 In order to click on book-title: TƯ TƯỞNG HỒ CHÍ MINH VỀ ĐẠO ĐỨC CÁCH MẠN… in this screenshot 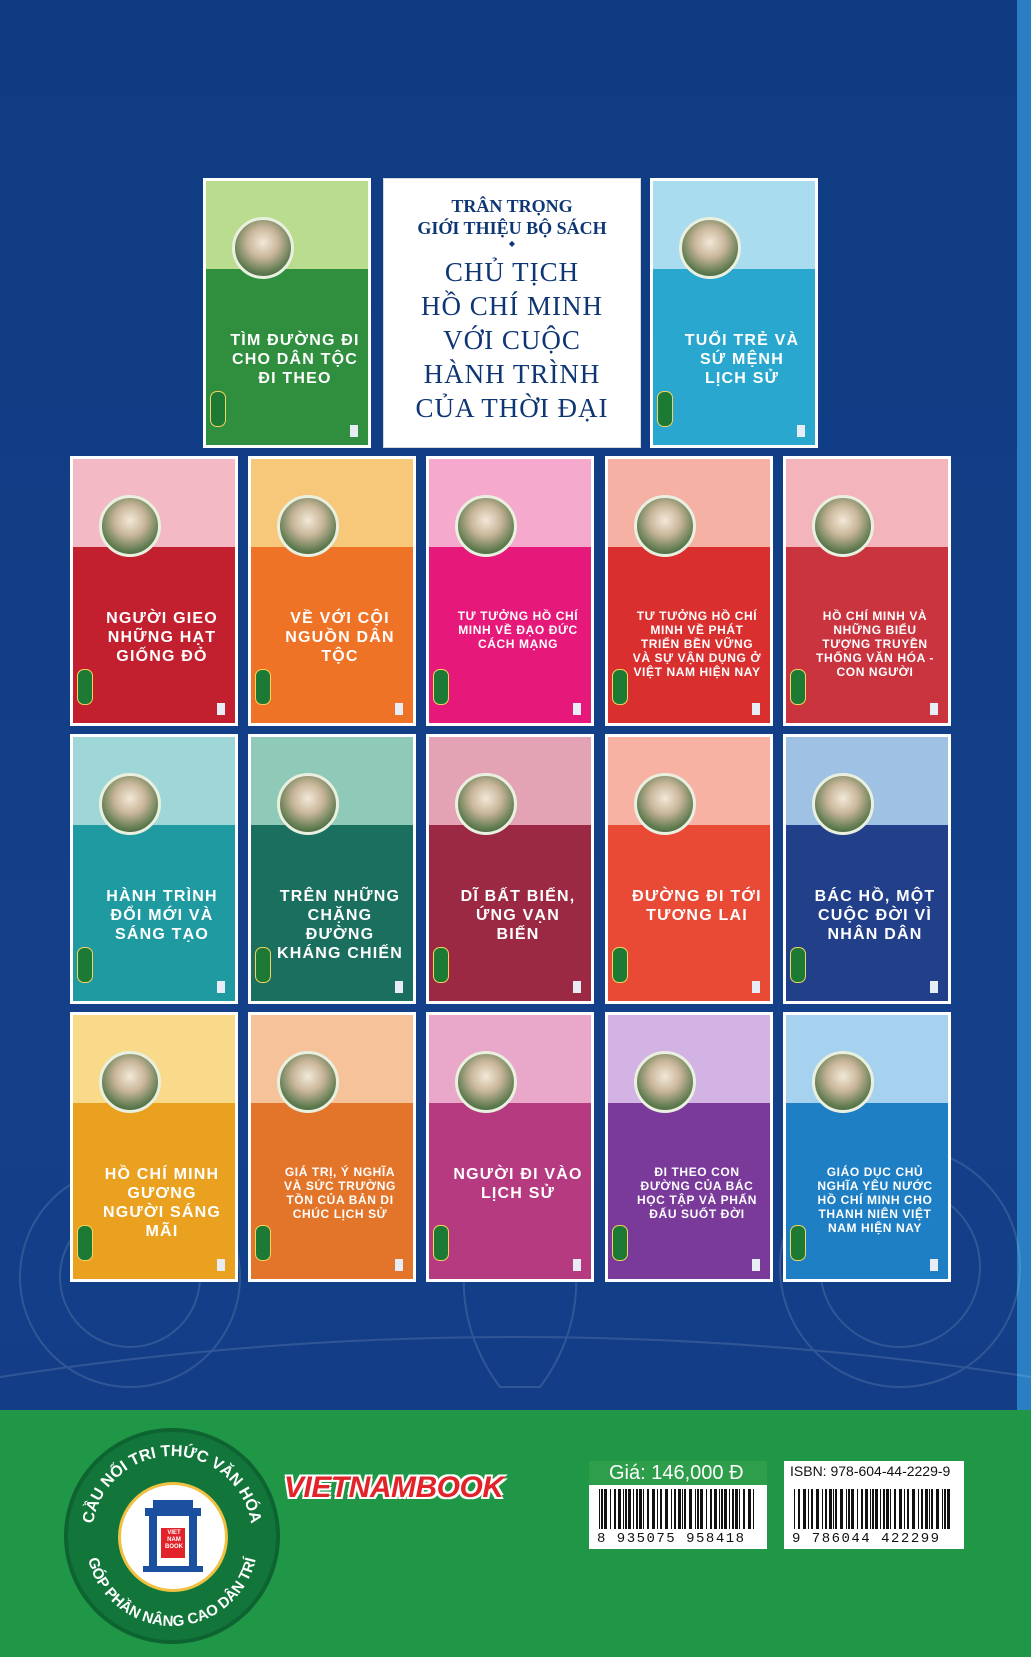, I will do `click(518, 630)`.